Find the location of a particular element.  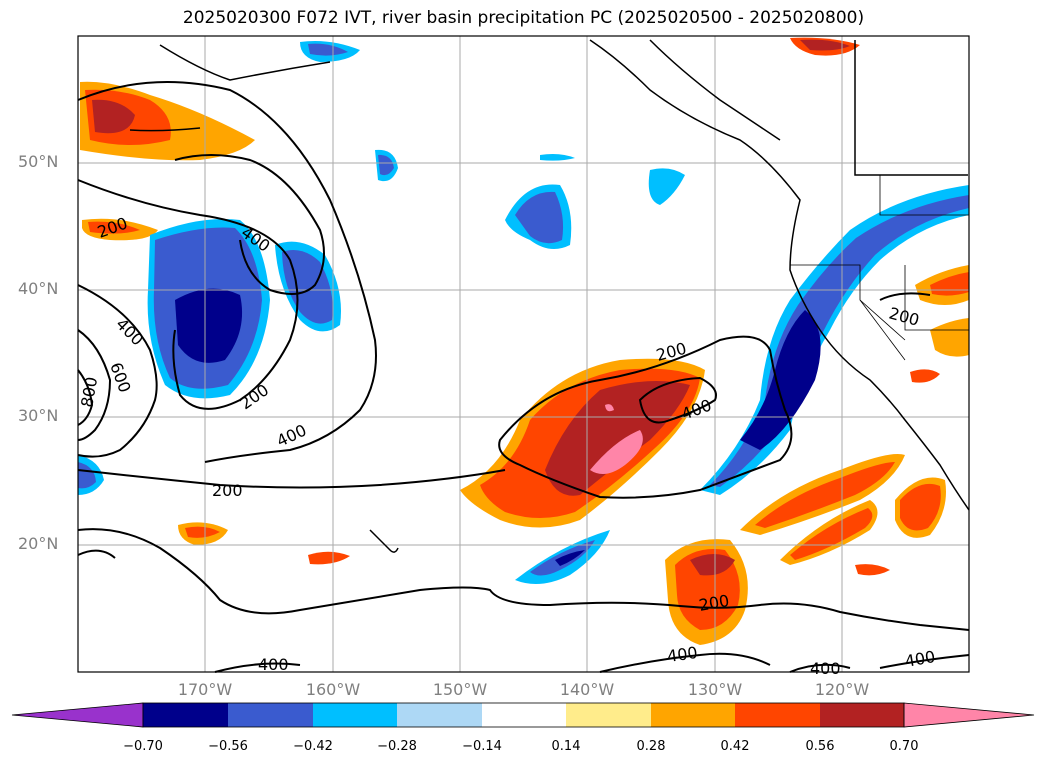

lon-label: 140°W is located at coordinates (587, 689).